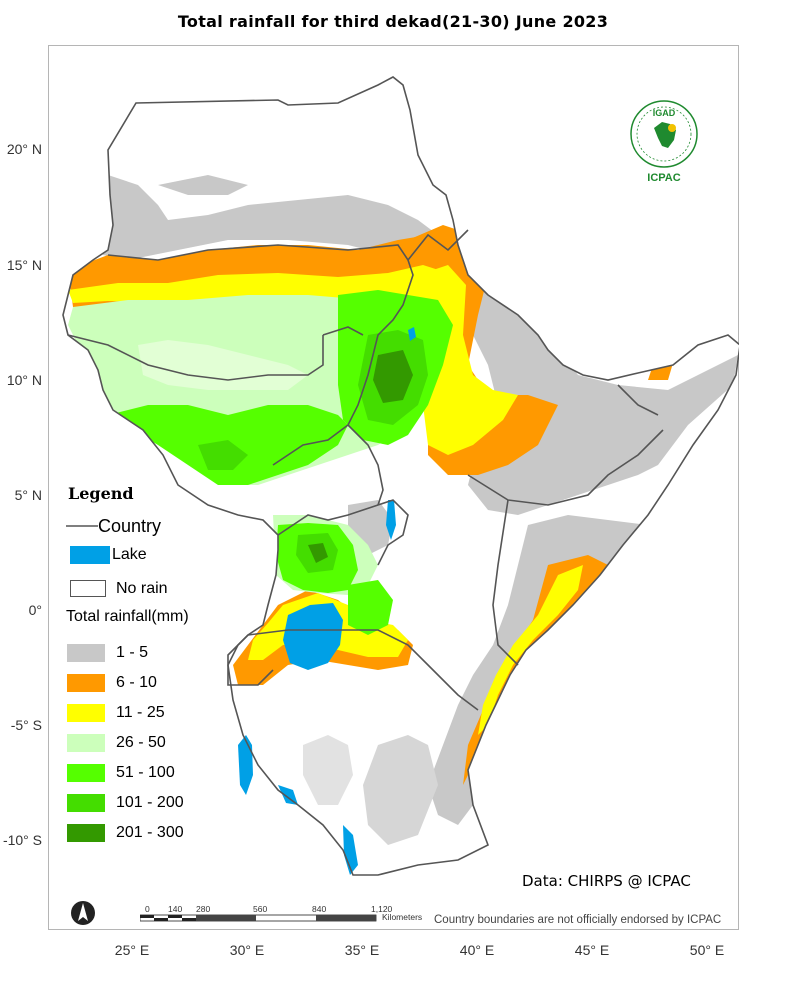  What do you see at coordinates (28, 495) in the screenshot?
I see `lat-tick-5n: 5° N` at bounding box center [28, 495].